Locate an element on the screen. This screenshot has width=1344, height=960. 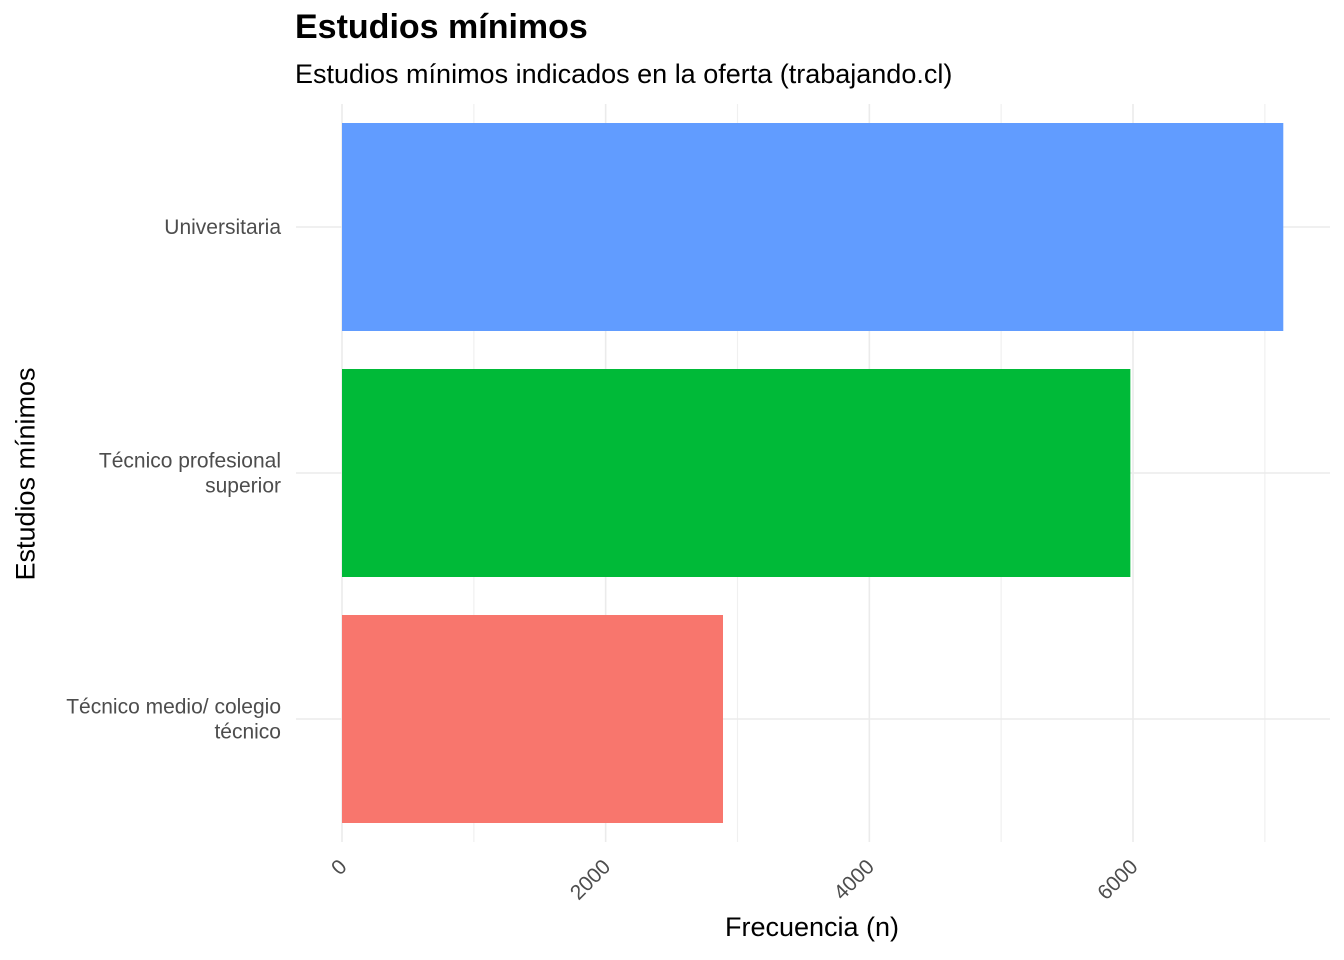
x-axis-label: Frecuencia (n) is located at coordinates (812, 927).